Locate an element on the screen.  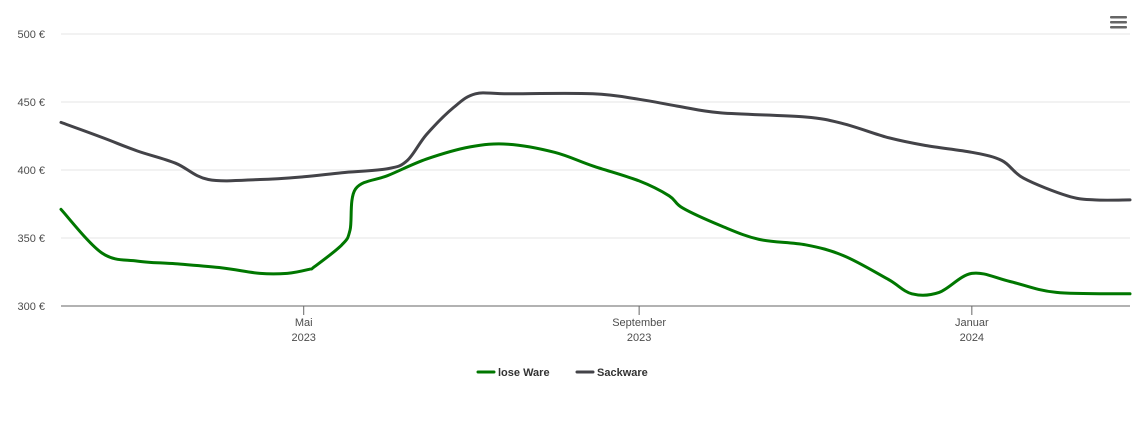
x-tick-year-label: 2024 is located at coordinates (972, 338).